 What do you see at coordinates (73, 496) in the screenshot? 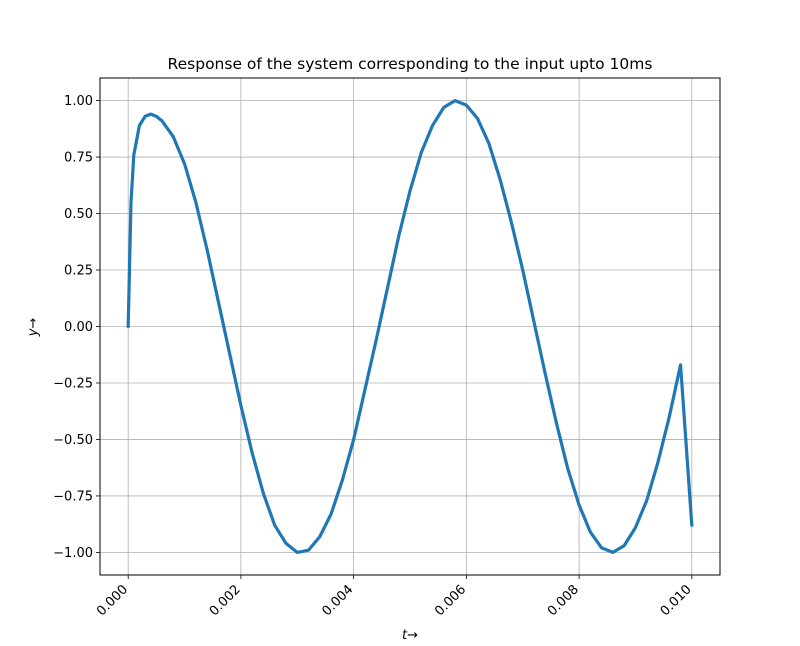
I see `y-tick-label: −0.75` at bounding box center [73, 496].